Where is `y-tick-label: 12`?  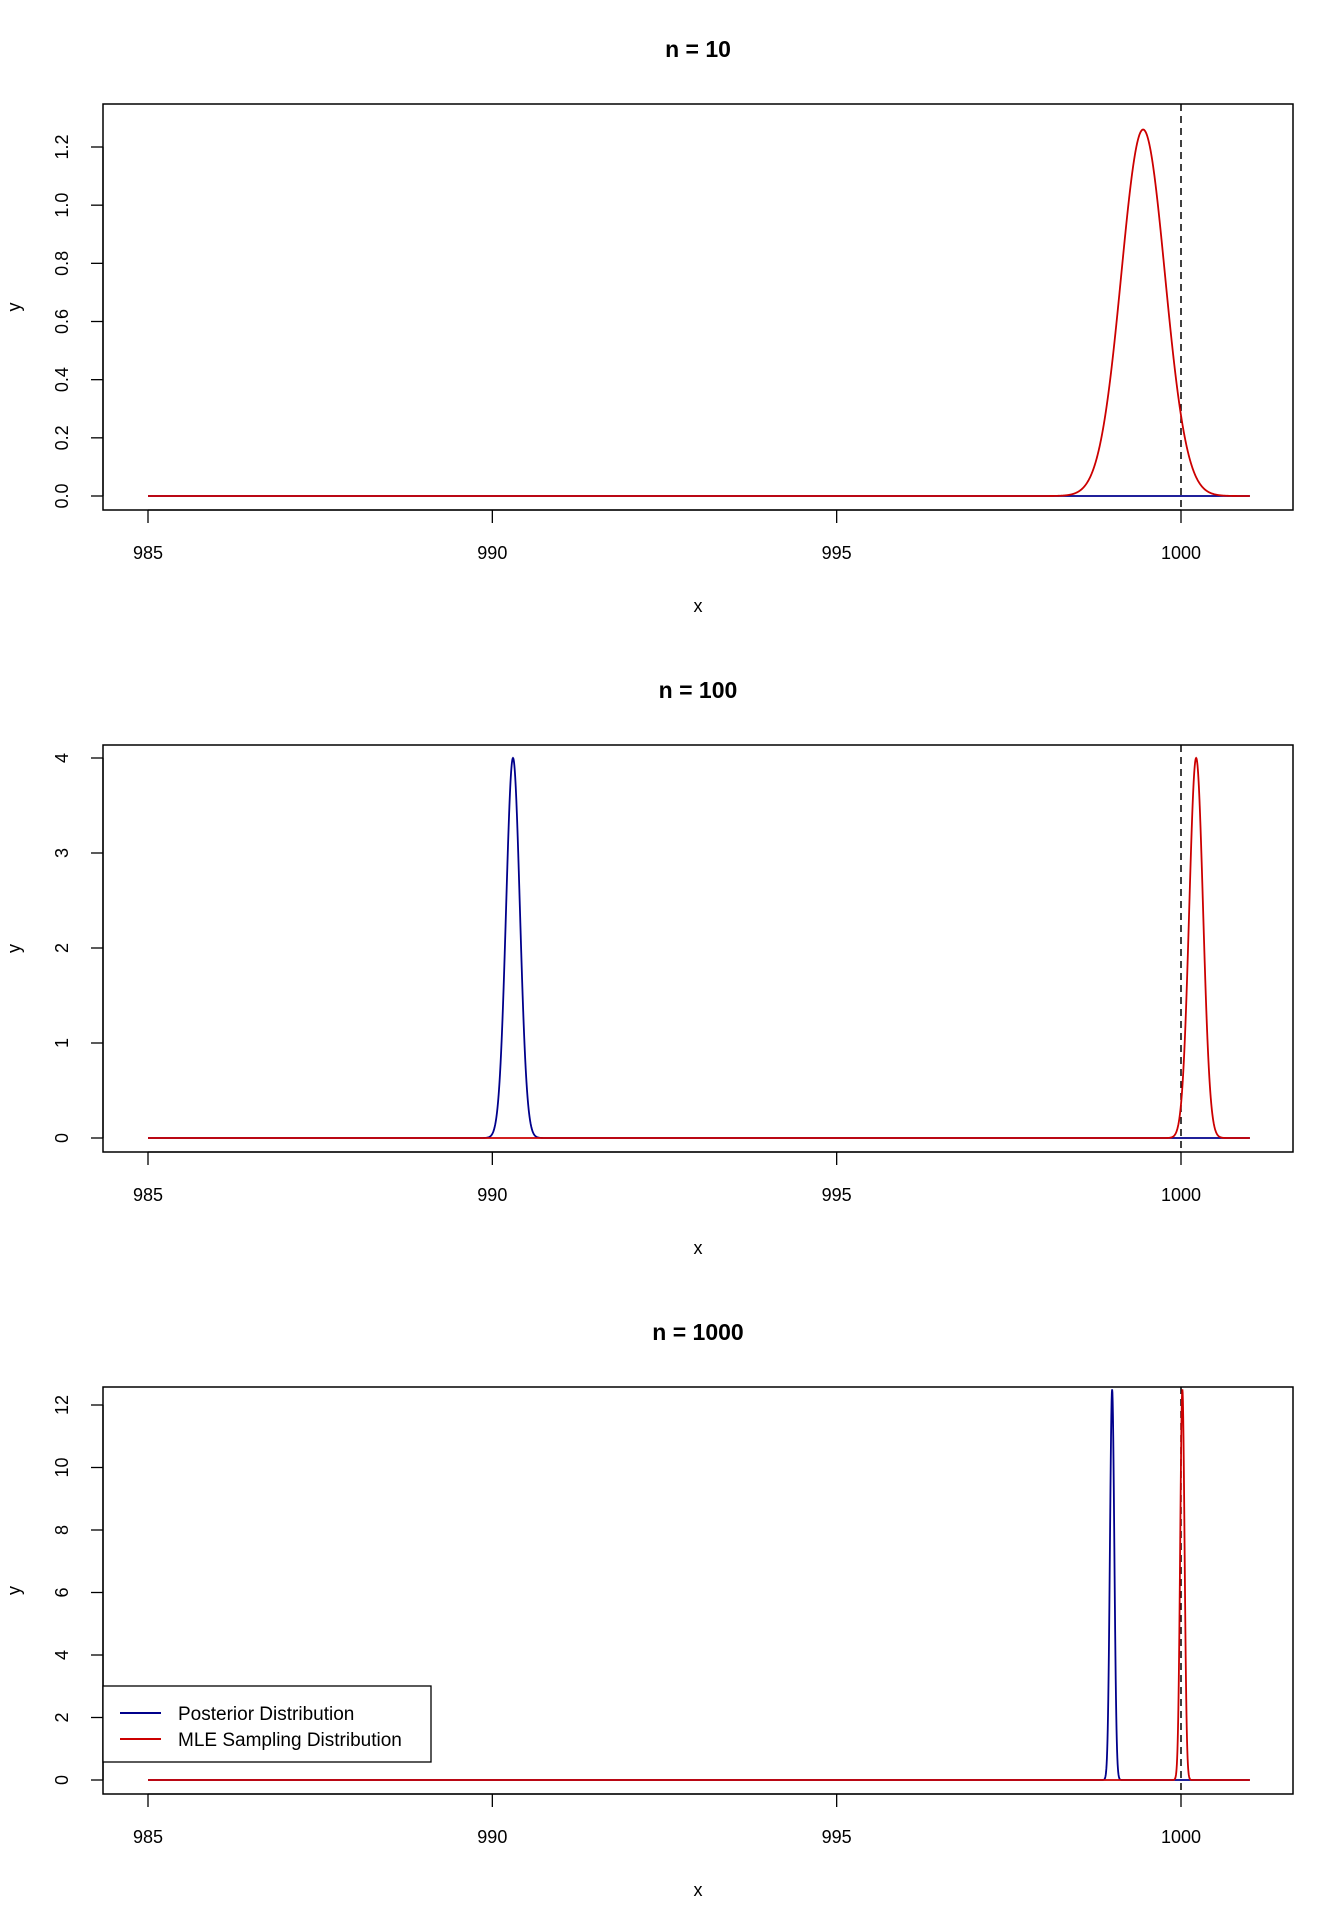 y-tick-label: 12 is located at coordinates (62, 1405).